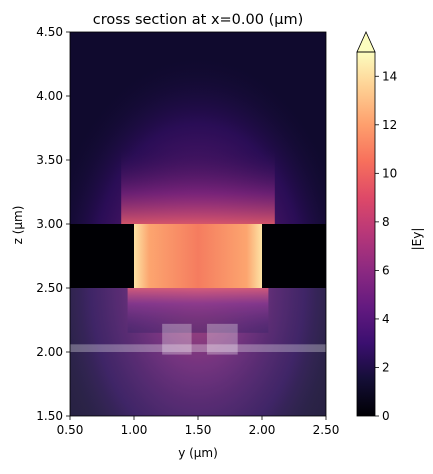 The height and width of the screenshot is (474, 433). What do you see at coordinates (389, 125) in the screenshot?
I see `colorbar-tick-label: 12` at bounding box center [389, 125].